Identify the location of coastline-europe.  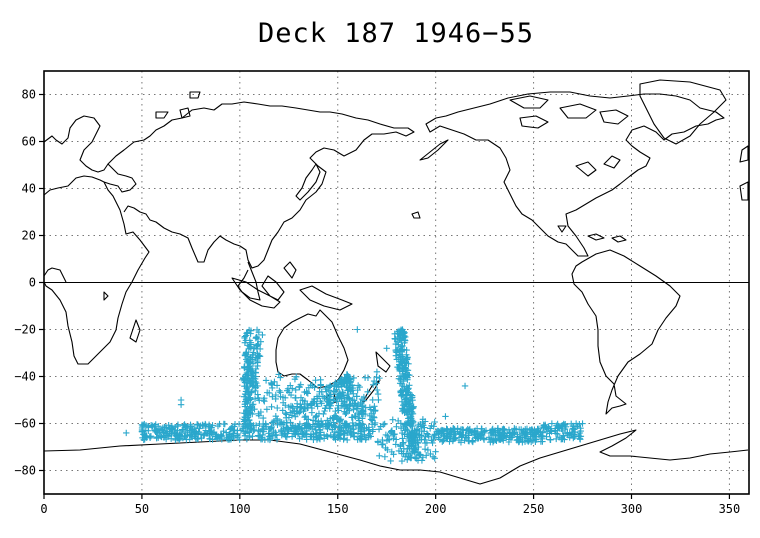
(90, 154).